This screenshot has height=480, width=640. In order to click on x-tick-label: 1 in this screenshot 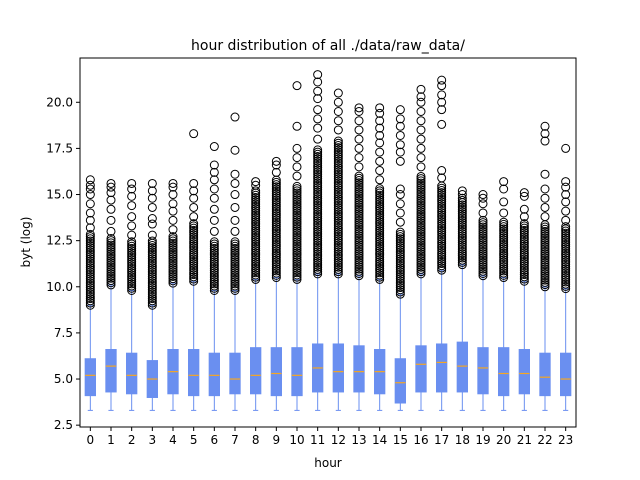, I will do `click(111, 440)`.